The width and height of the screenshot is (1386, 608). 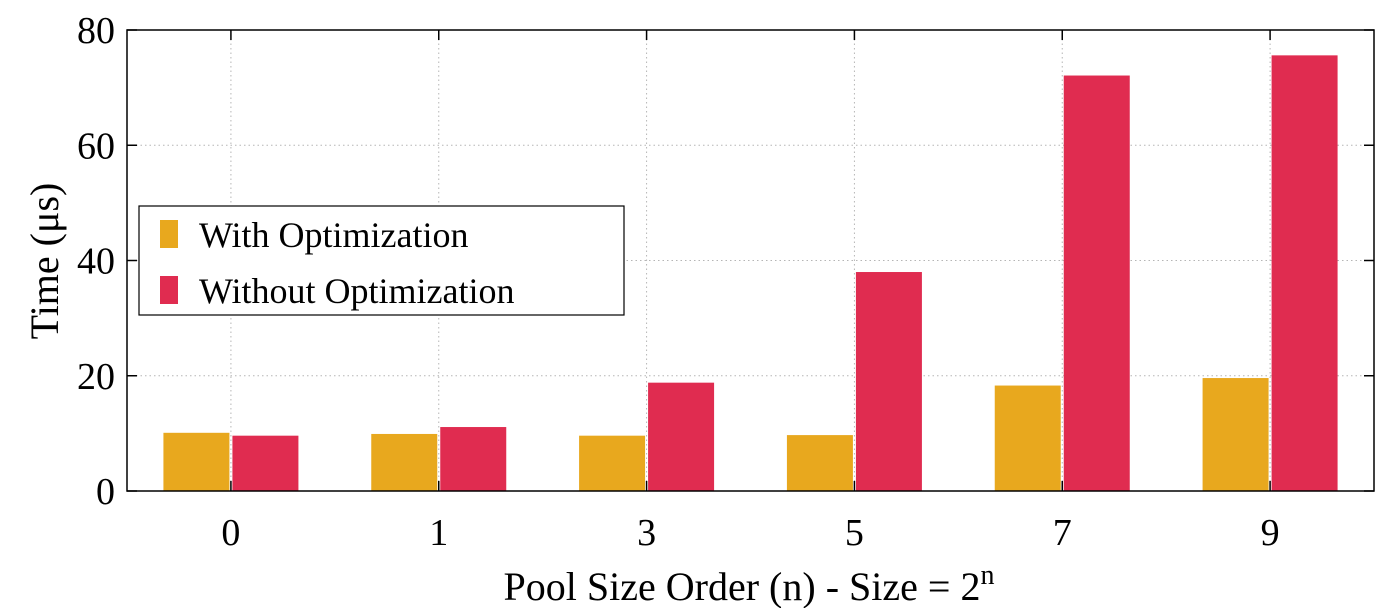 I want to click on x-axis-title-main: Pool Size Order (n) - Size = 2, so click(x=742, y=586).